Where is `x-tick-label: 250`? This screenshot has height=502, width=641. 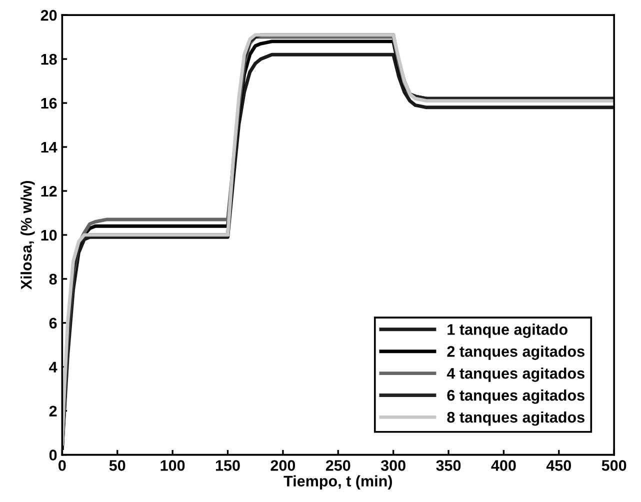 x-tick-label: 250 is located at coordinates (338, 465).